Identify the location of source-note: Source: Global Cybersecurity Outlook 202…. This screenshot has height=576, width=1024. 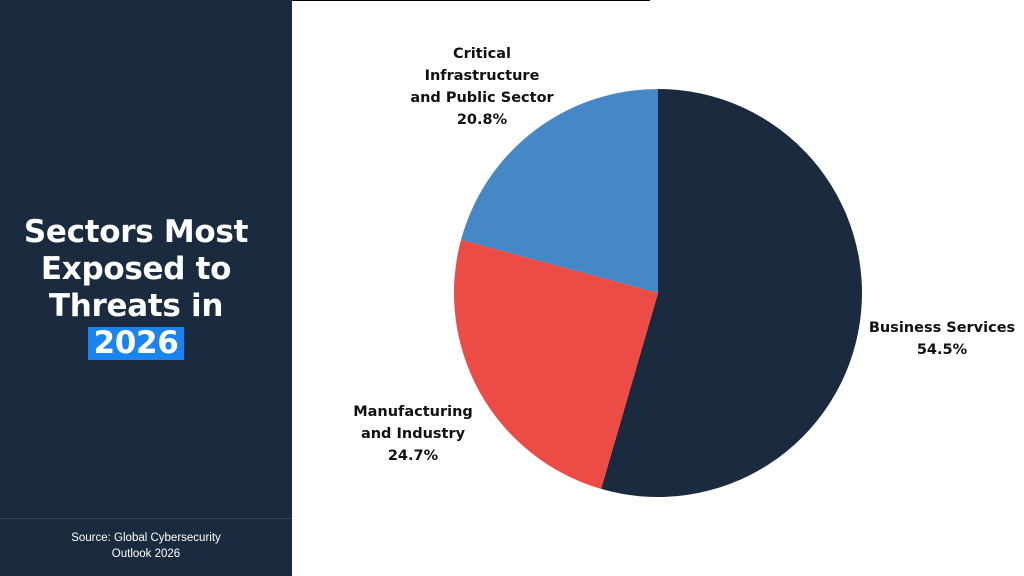
(146, 546).